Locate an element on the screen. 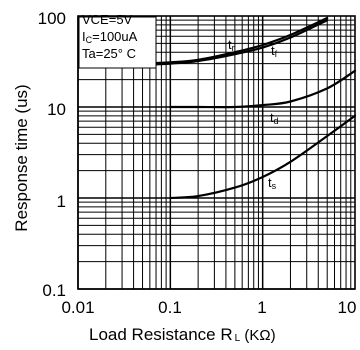 The image size is (360, 350). conditions-box: VCE=5V IC=100uA Ta=25° C is located at coordinates (117, 40).